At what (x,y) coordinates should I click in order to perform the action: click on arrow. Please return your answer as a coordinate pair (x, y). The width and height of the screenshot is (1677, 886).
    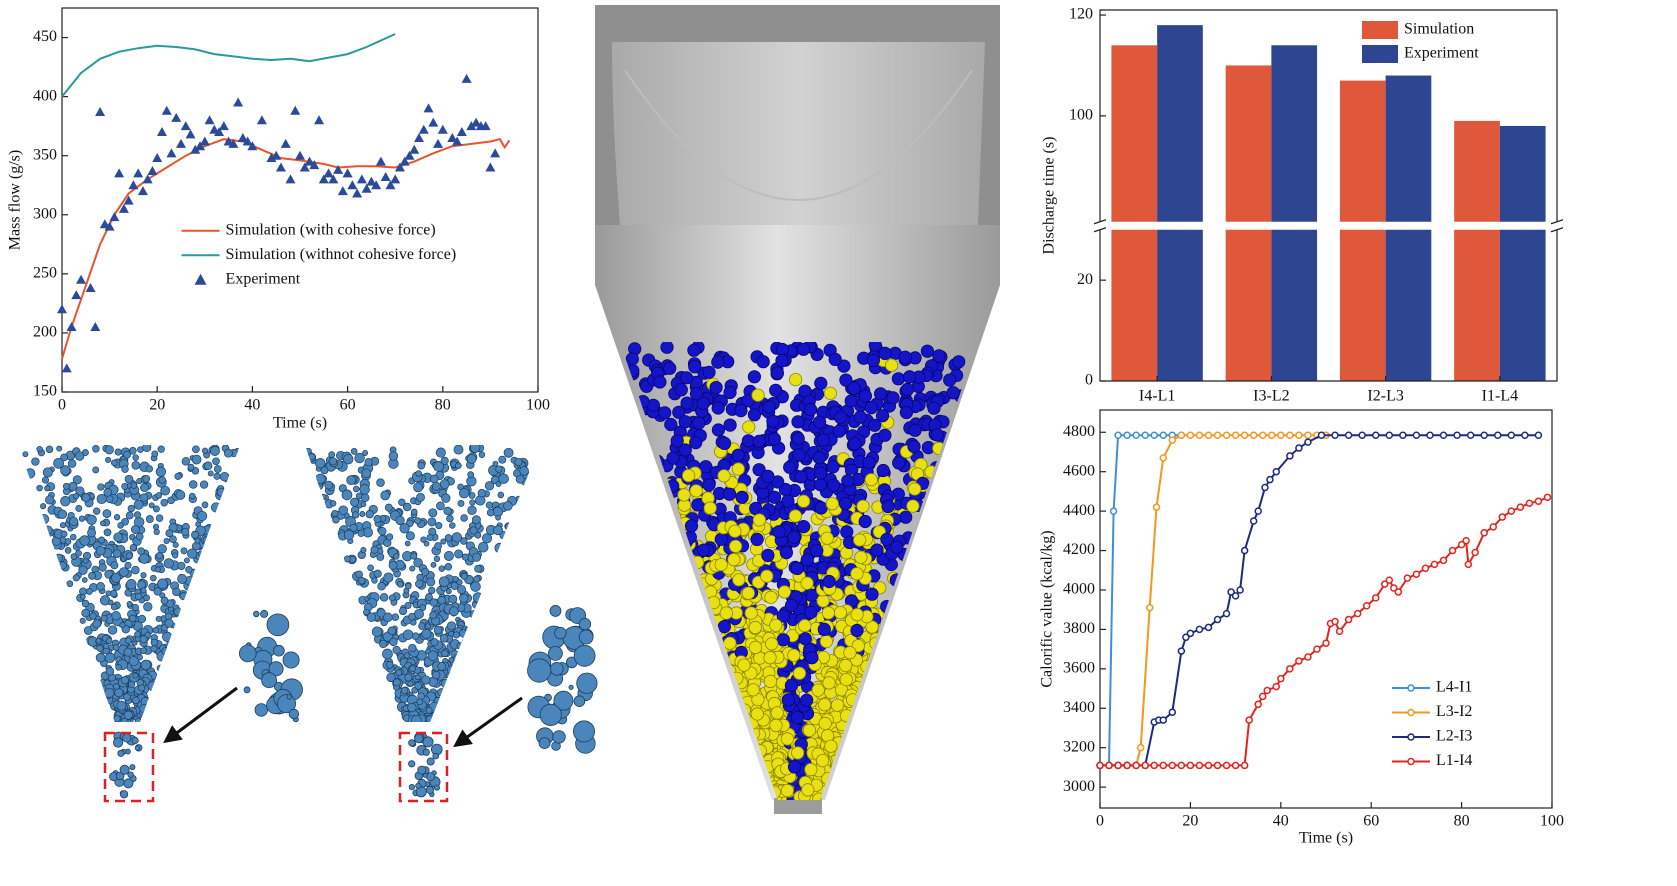
    Looking at the image, I should click on (488, 722).